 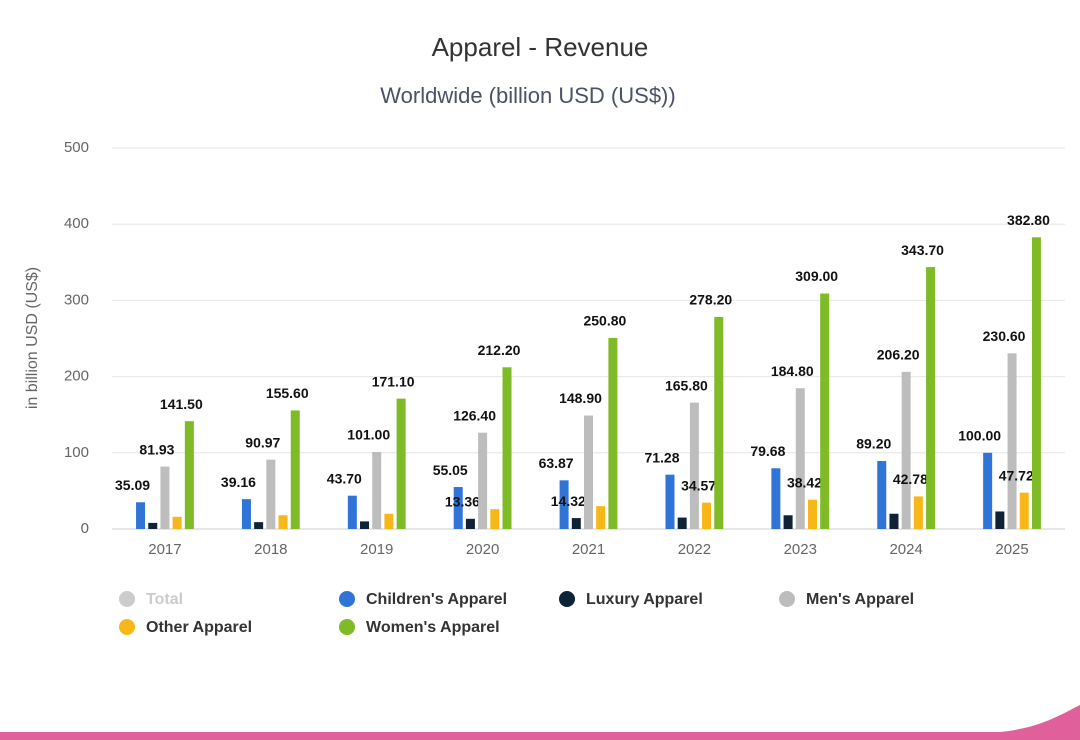 What do you see at coordinates (698, 485) in the screenshot?
I see `data-label: 34.57` at bounding box center [698, 485].